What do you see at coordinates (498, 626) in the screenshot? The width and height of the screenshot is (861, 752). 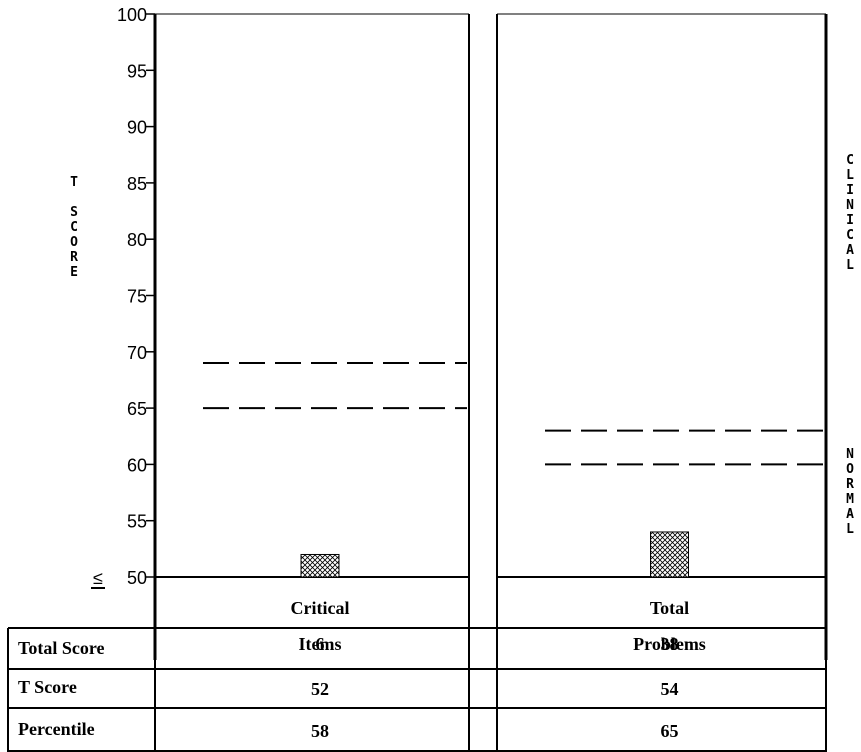 I see `category-labels: Critical Items Total Problems` at bounding box center [498, 626].